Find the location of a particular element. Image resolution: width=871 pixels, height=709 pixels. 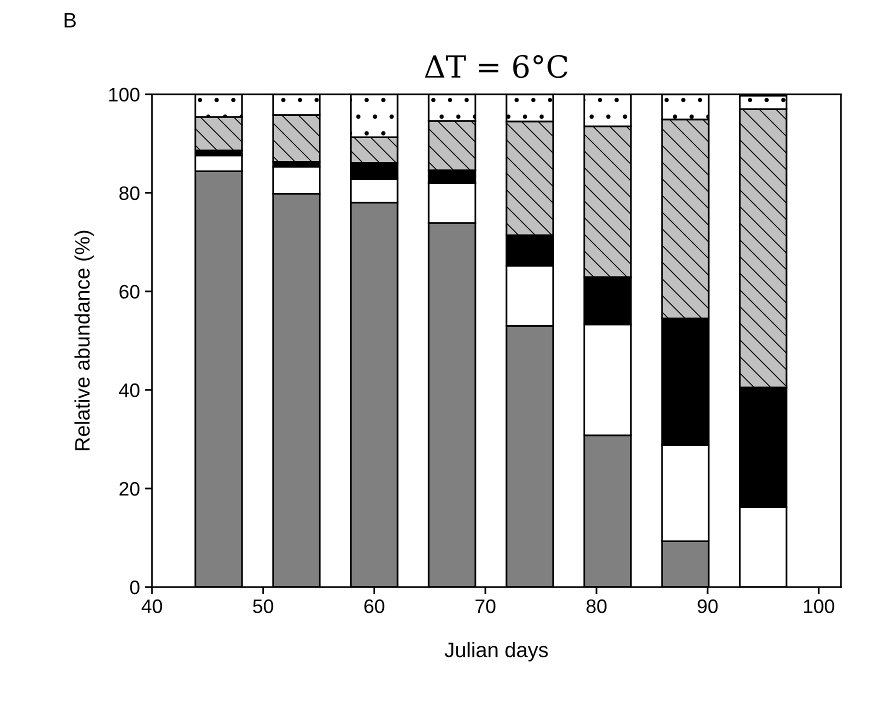

y-tick-label: 60 is located at coordinates (130, 291).